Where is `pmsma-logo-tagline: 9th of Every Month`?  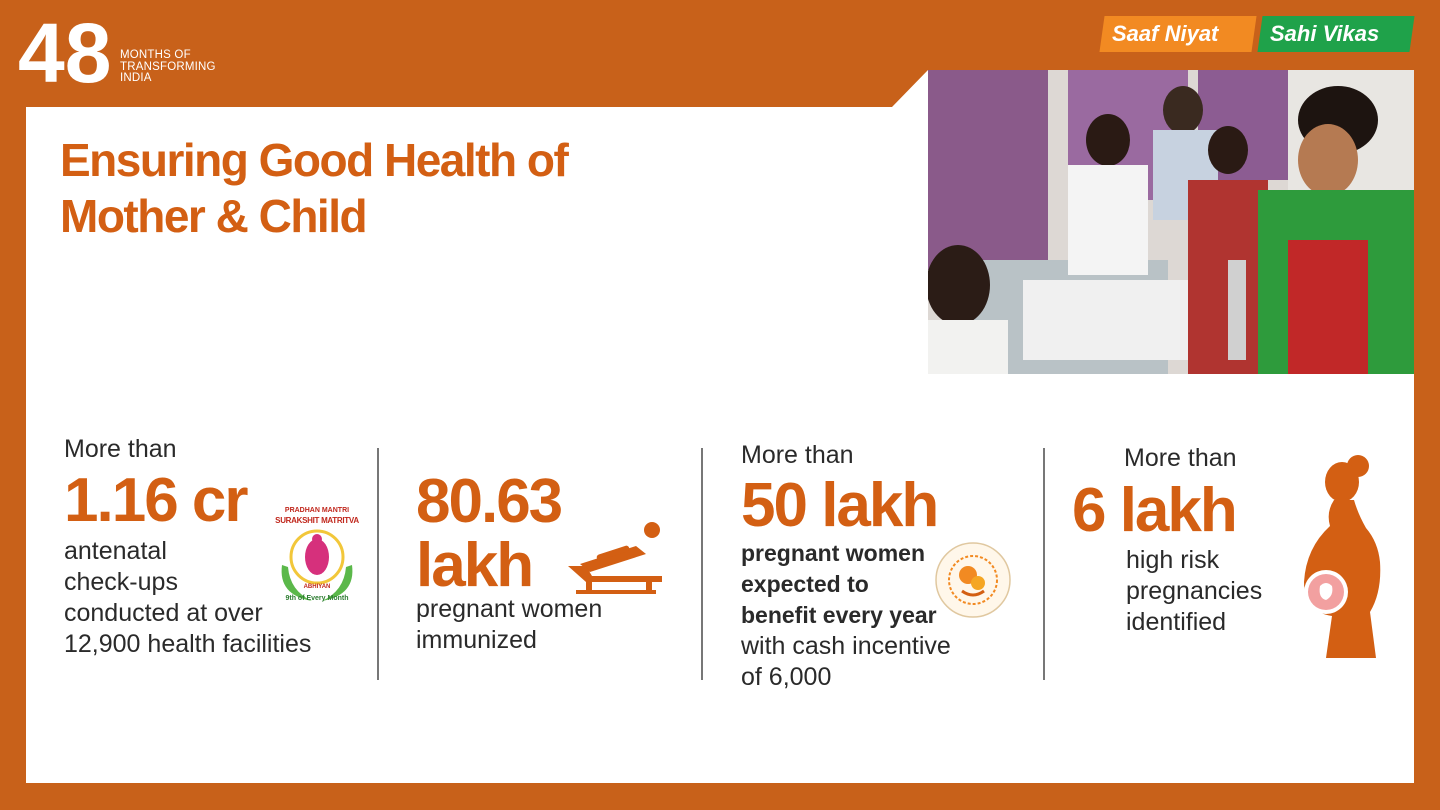 pmsma-logo-tagline: 9th of Every Month is located at coordinates (317, 598).